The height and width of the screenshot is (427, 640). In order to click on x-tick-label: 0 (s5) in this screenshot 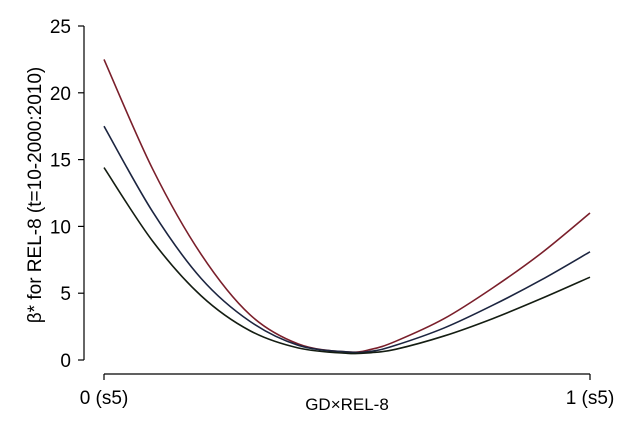, I will do `click(104, 398)`.